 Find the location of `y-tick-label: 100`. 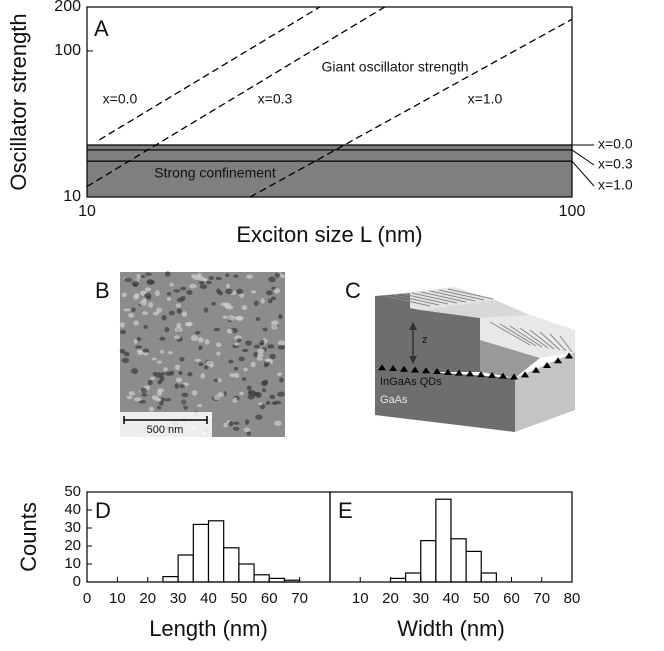

y-tick-label: 100 is located at coordinates (67, 50).